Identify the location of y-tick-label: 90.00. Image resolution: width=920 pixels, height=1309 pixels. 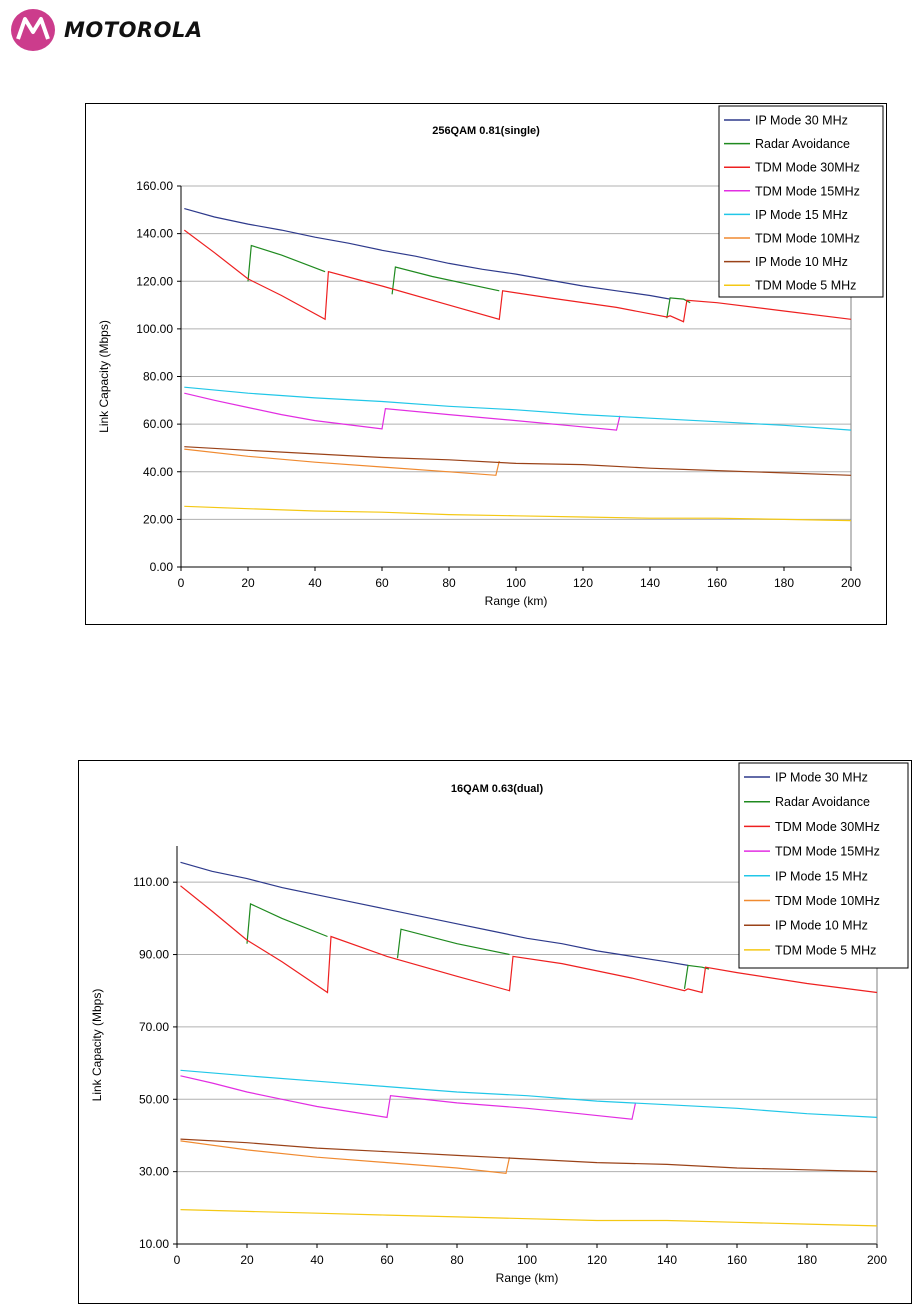
(154, 955).